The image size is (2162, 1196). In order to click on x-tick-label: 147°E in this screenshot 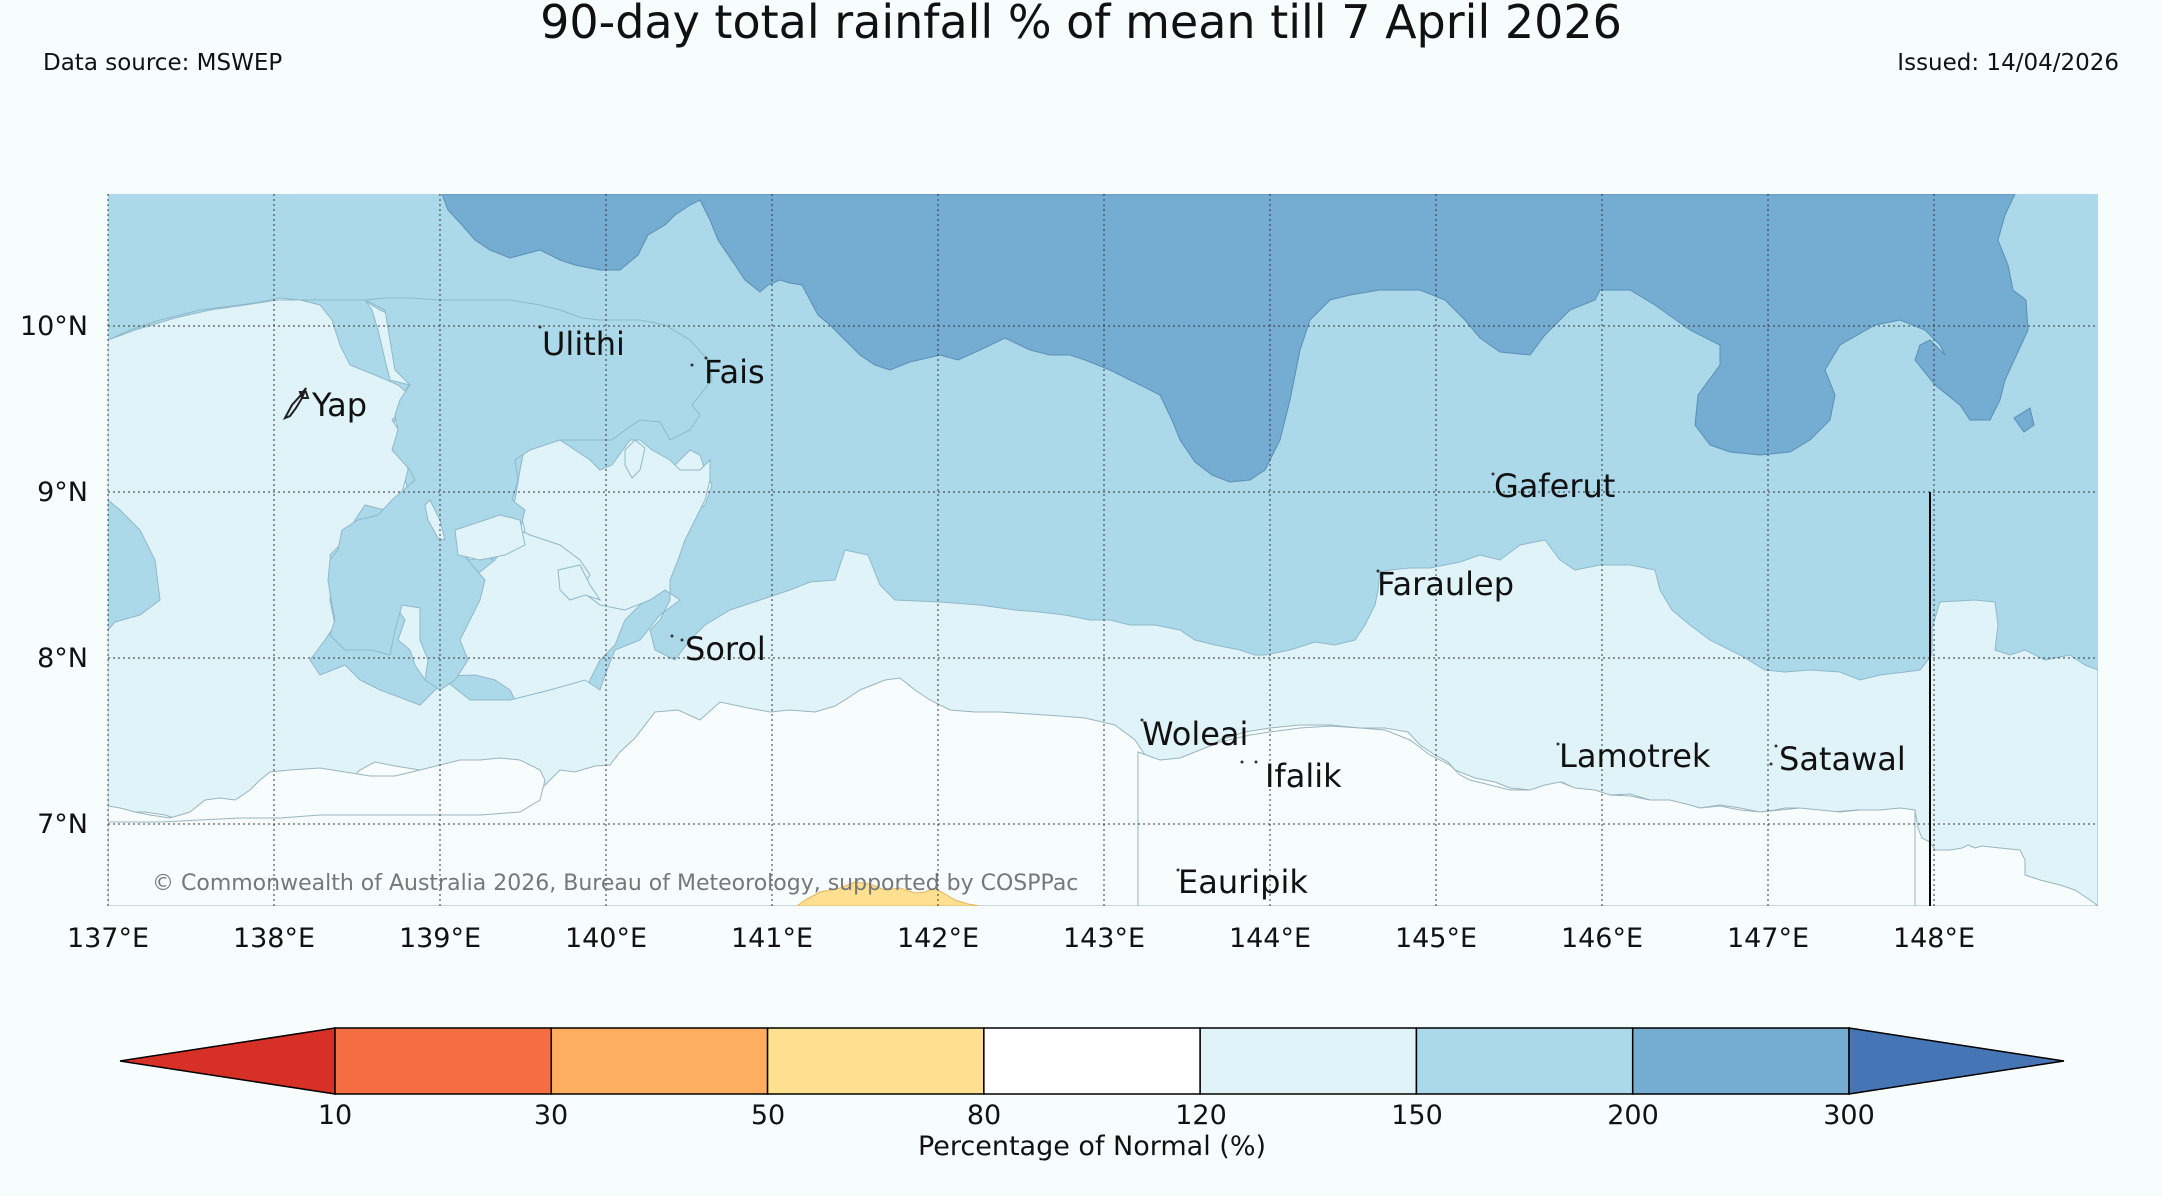, I will do `click(1768, 938)`.